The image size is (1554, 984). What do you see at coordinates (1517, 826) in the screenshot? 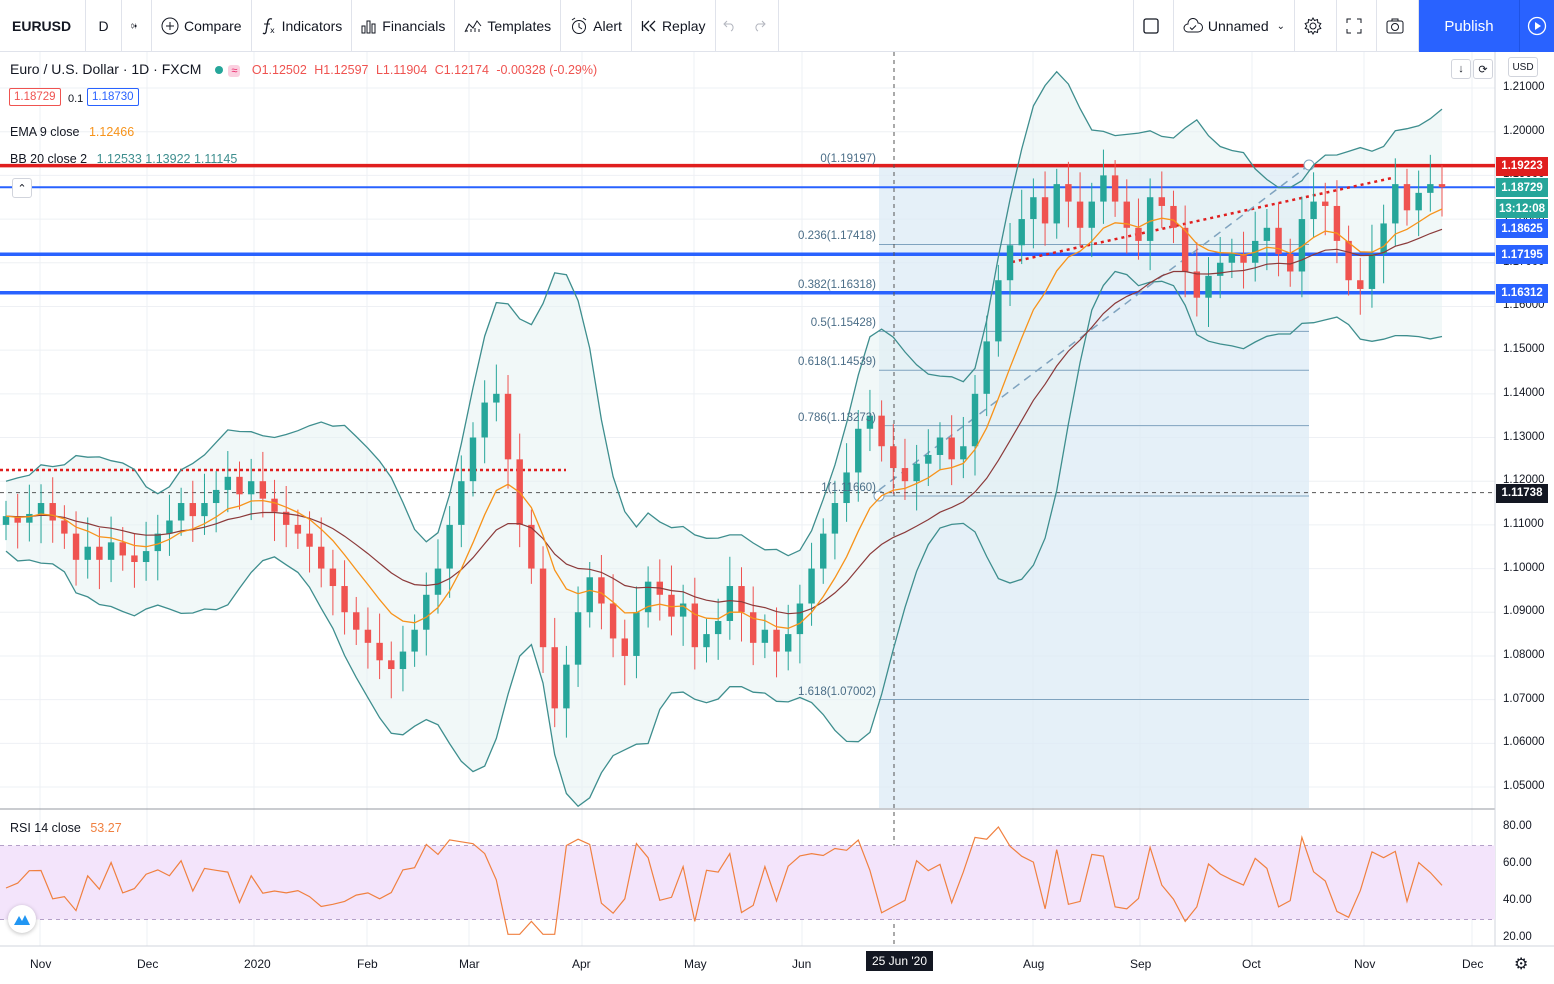
I see `rsi-tick: 80.00` at bounding box center [1517, 826].